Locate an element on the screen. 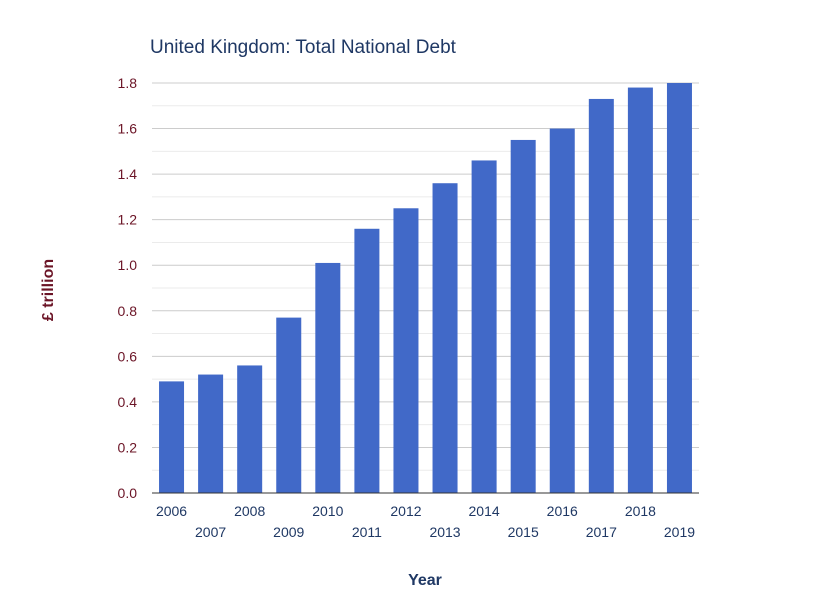 The height and width of the screenshot is (600, 822). bar-2019 is located at coordinates (679, 288).